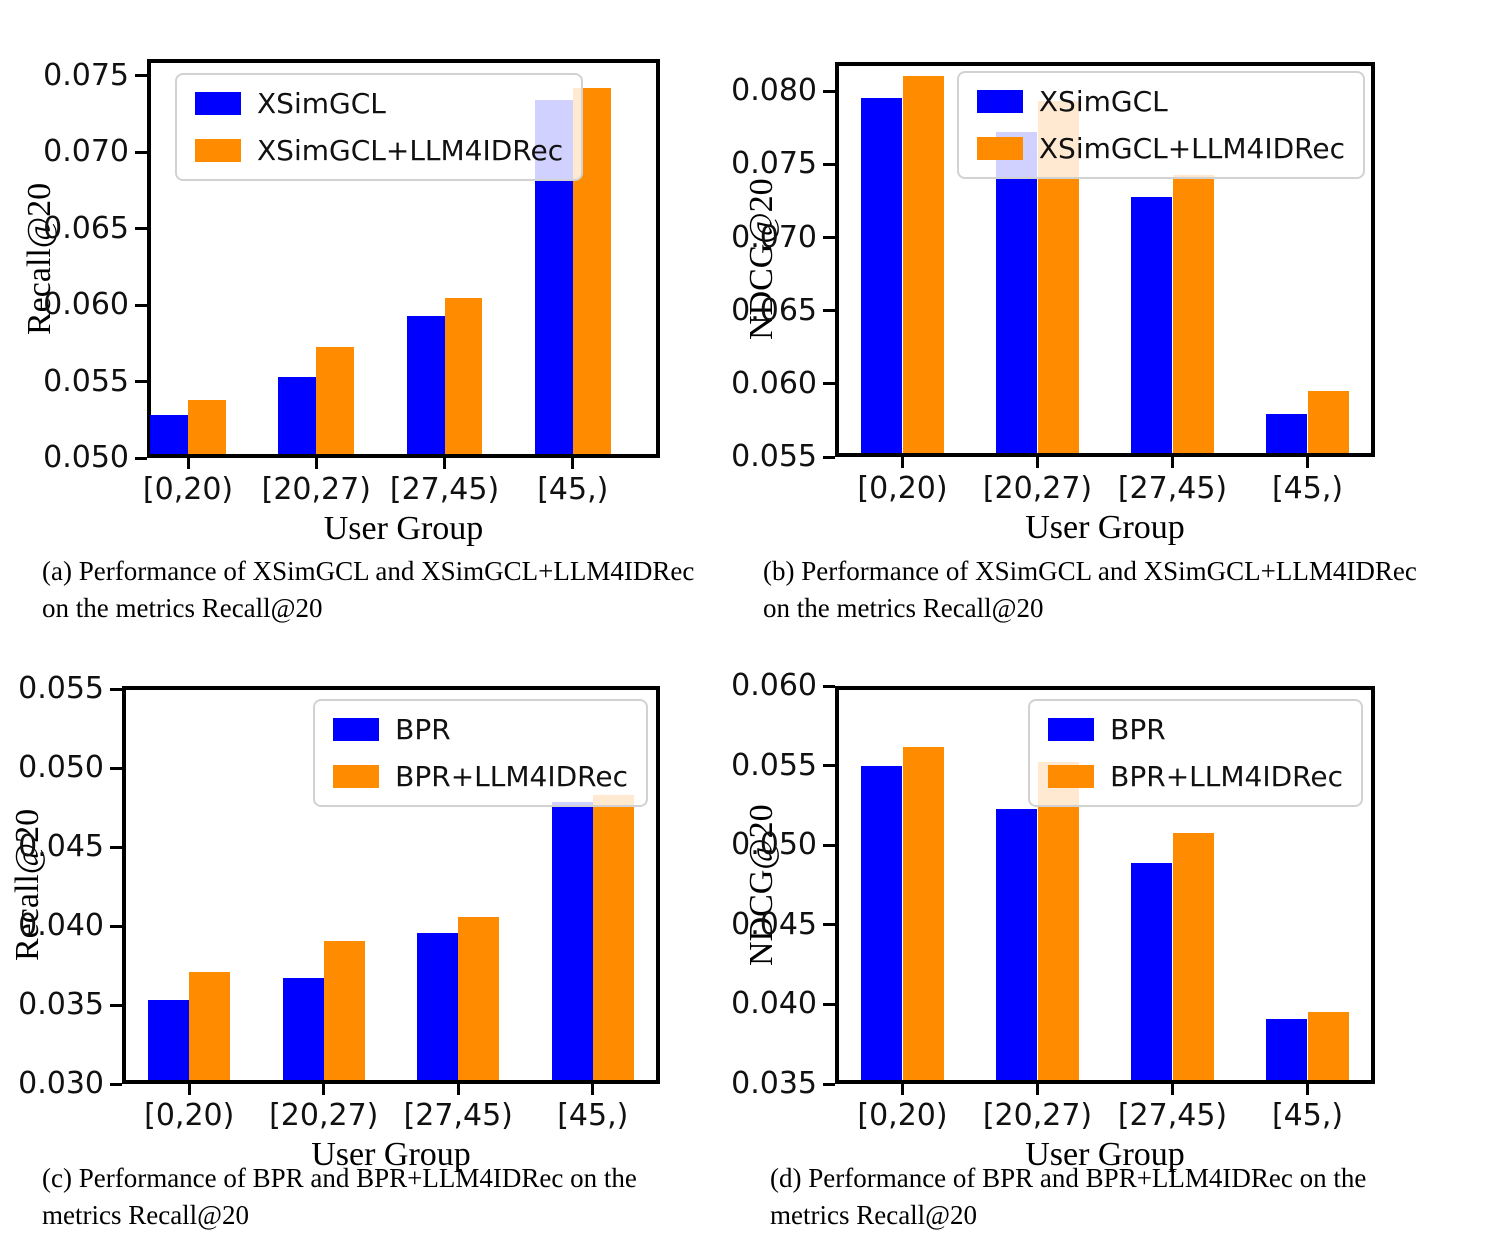 The image size is (1495, 1250). Describe the element at coordinates (61, 847) in the screenshot. I see `y-tick-label: 0.045` at that location.